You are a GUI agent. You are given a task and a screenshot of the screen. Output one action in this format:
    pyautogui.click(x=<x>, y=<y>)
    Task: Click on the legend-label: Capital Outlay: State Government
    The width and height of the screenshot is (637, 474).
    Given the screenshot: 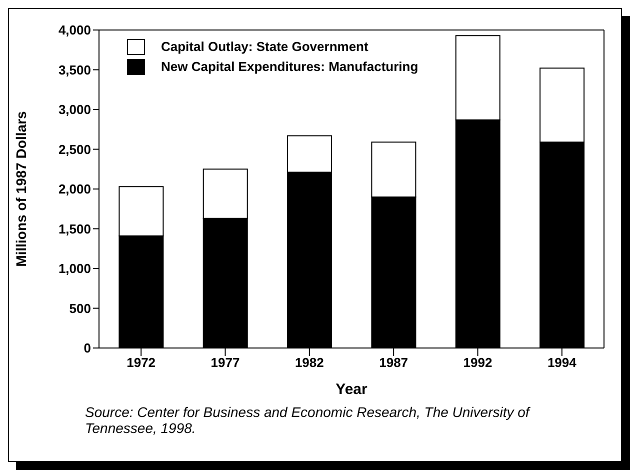 What is the action you would take?
    pyautogui.click(x=264, y=47)
    